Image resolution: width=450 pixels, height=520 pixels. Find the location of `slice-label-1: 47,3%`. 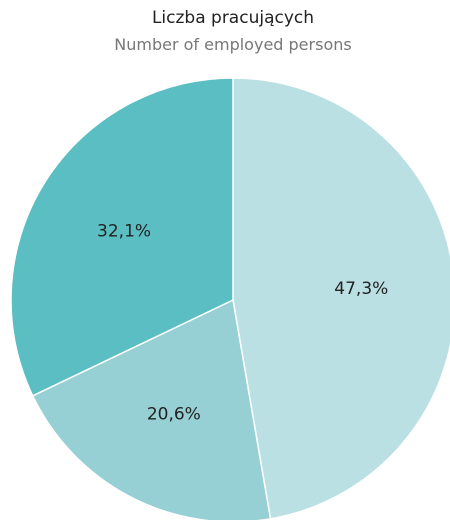

slice-label-1: 47,3% is located at coordinates (361, 289).